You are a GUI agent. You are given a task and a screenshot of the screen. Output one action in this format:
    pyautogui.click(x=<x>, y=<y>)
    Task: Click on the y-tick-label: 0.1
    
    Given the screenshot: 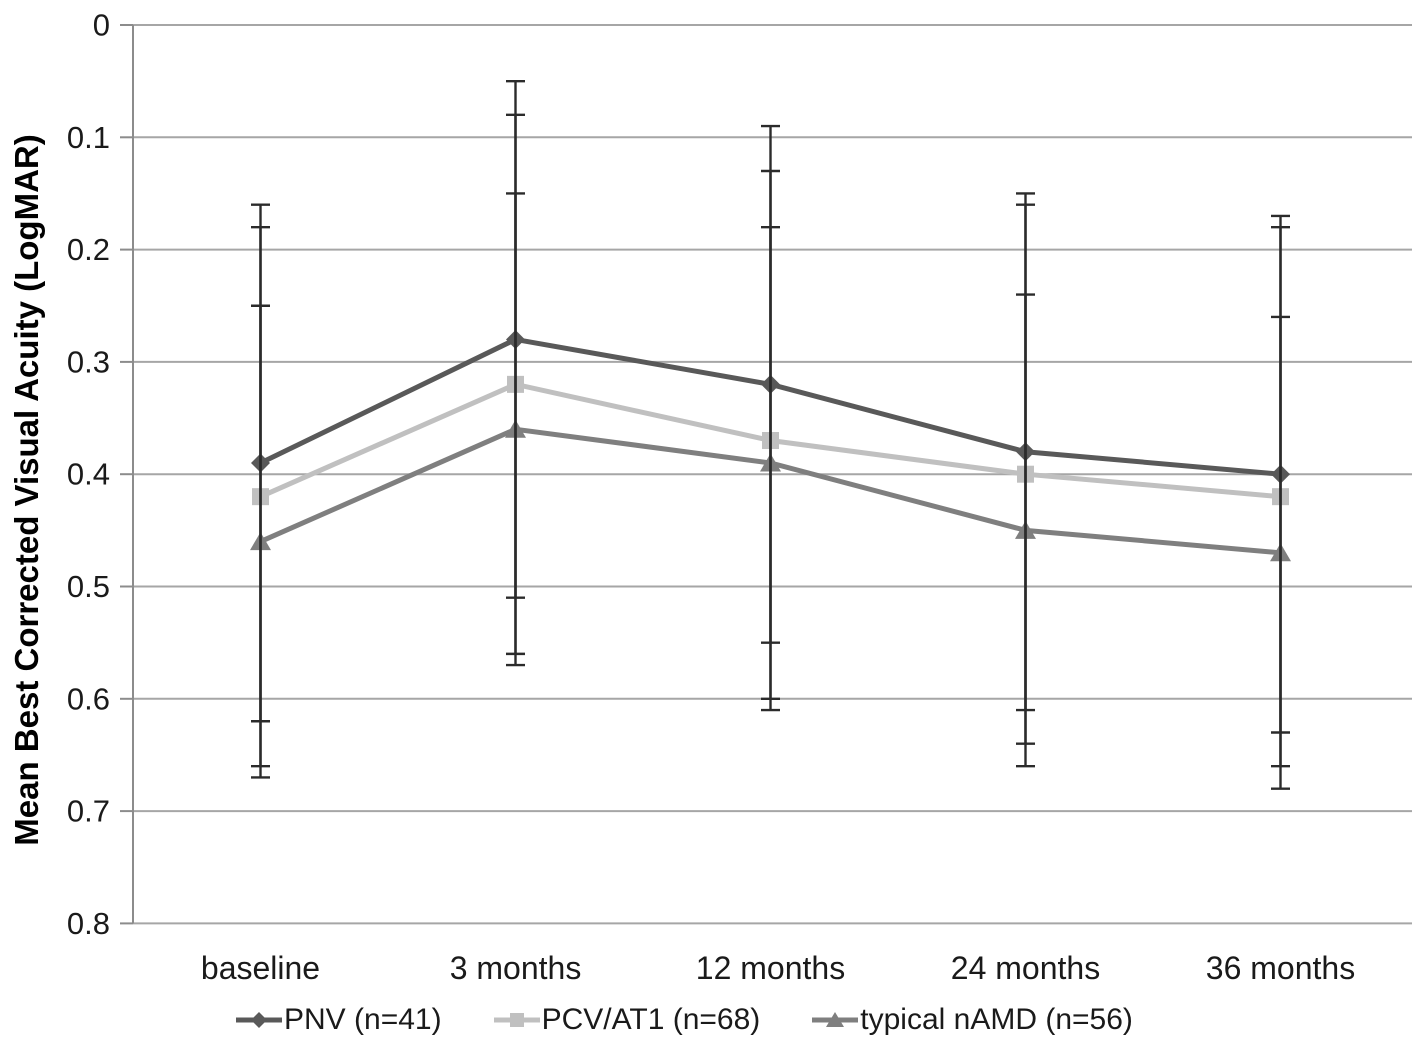 What is the action you would take?
    pyautogui.click(x=88, y=137)
    